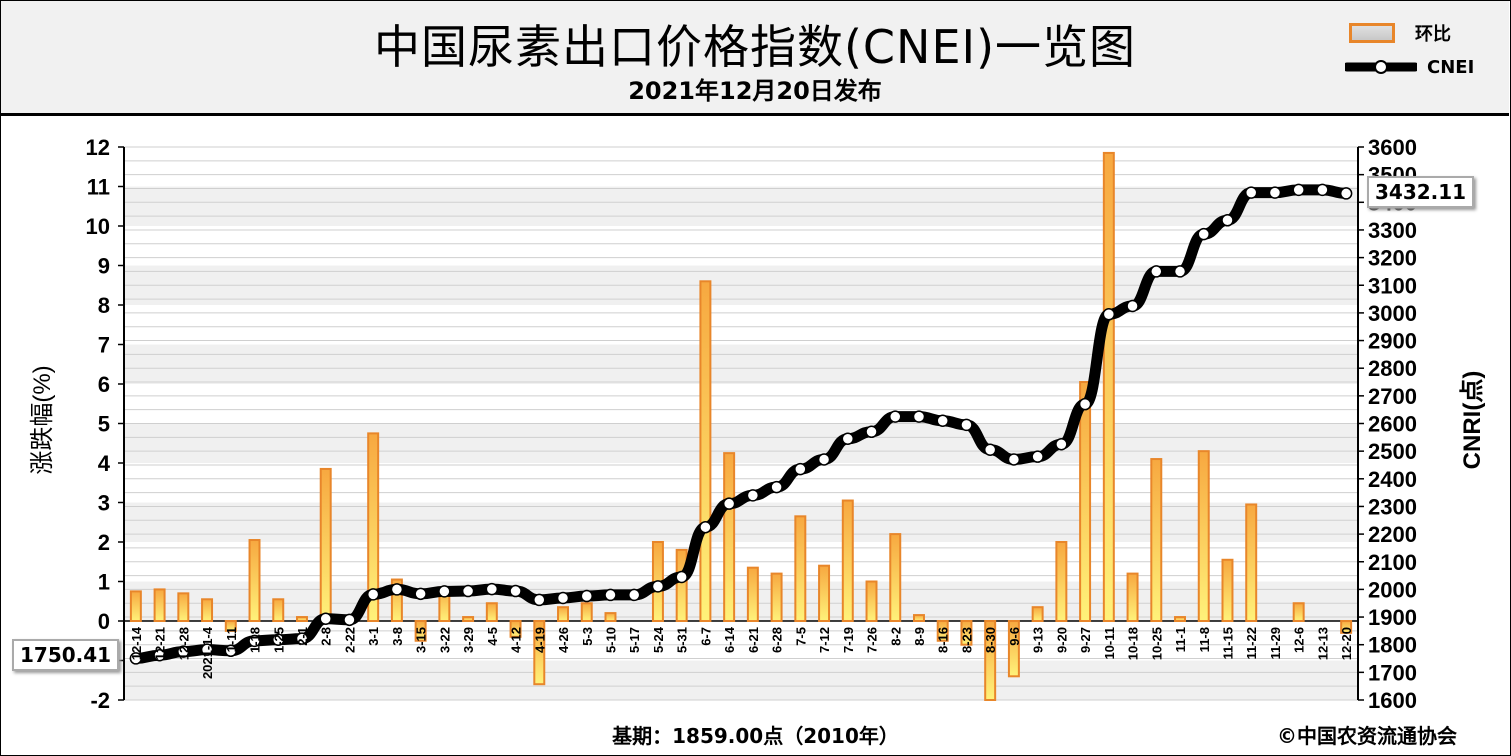 The width and height of the screenshot is (1511, 756). I want to click on x-tick-label: 12-6, so click(1299, 640).